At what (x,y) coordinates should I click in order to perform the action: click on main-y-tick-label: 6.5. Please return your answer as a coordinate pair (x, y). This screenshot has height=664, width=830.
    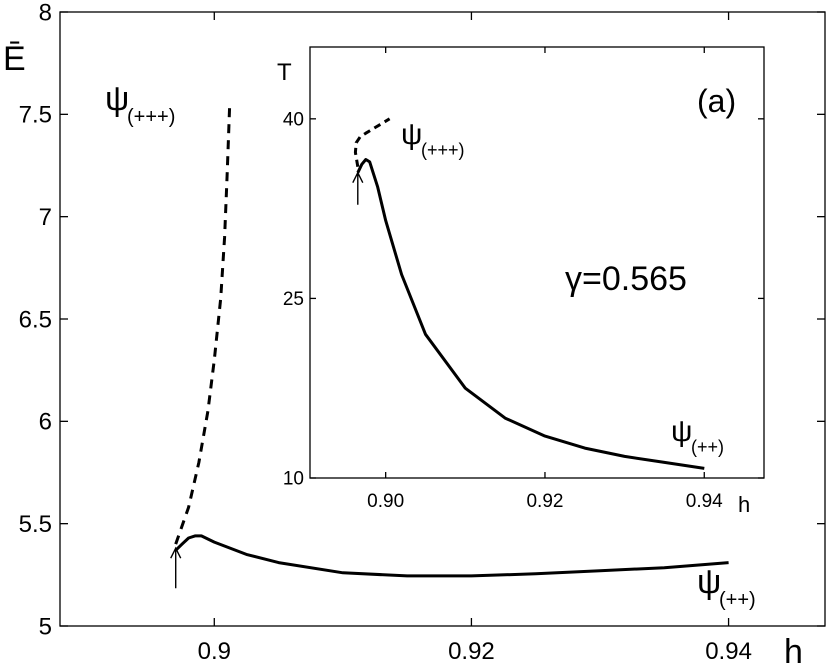
    Looking at the image, I should click on (35, 319).